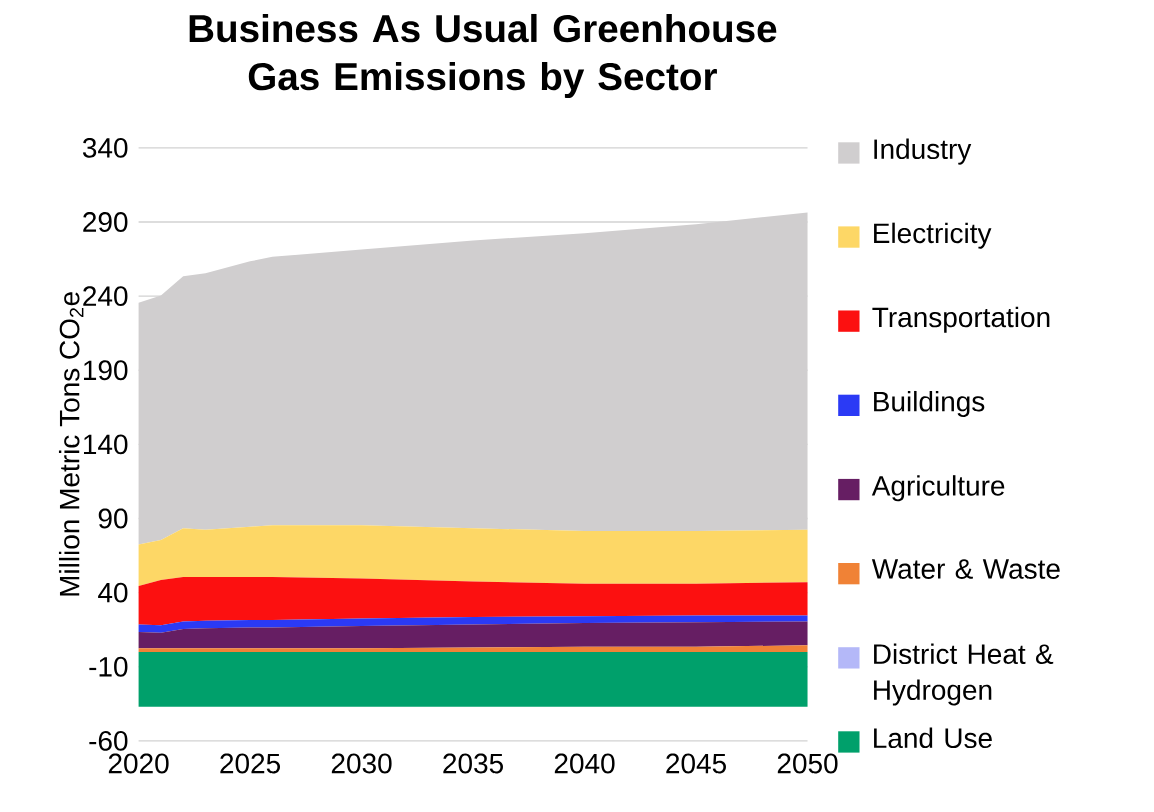 This screenshot has width=1154, height=812. What do you see at coordinates (113, 518) in the screenshot?
I see `y-tick-label: 90` at bounding box center [113, 518].